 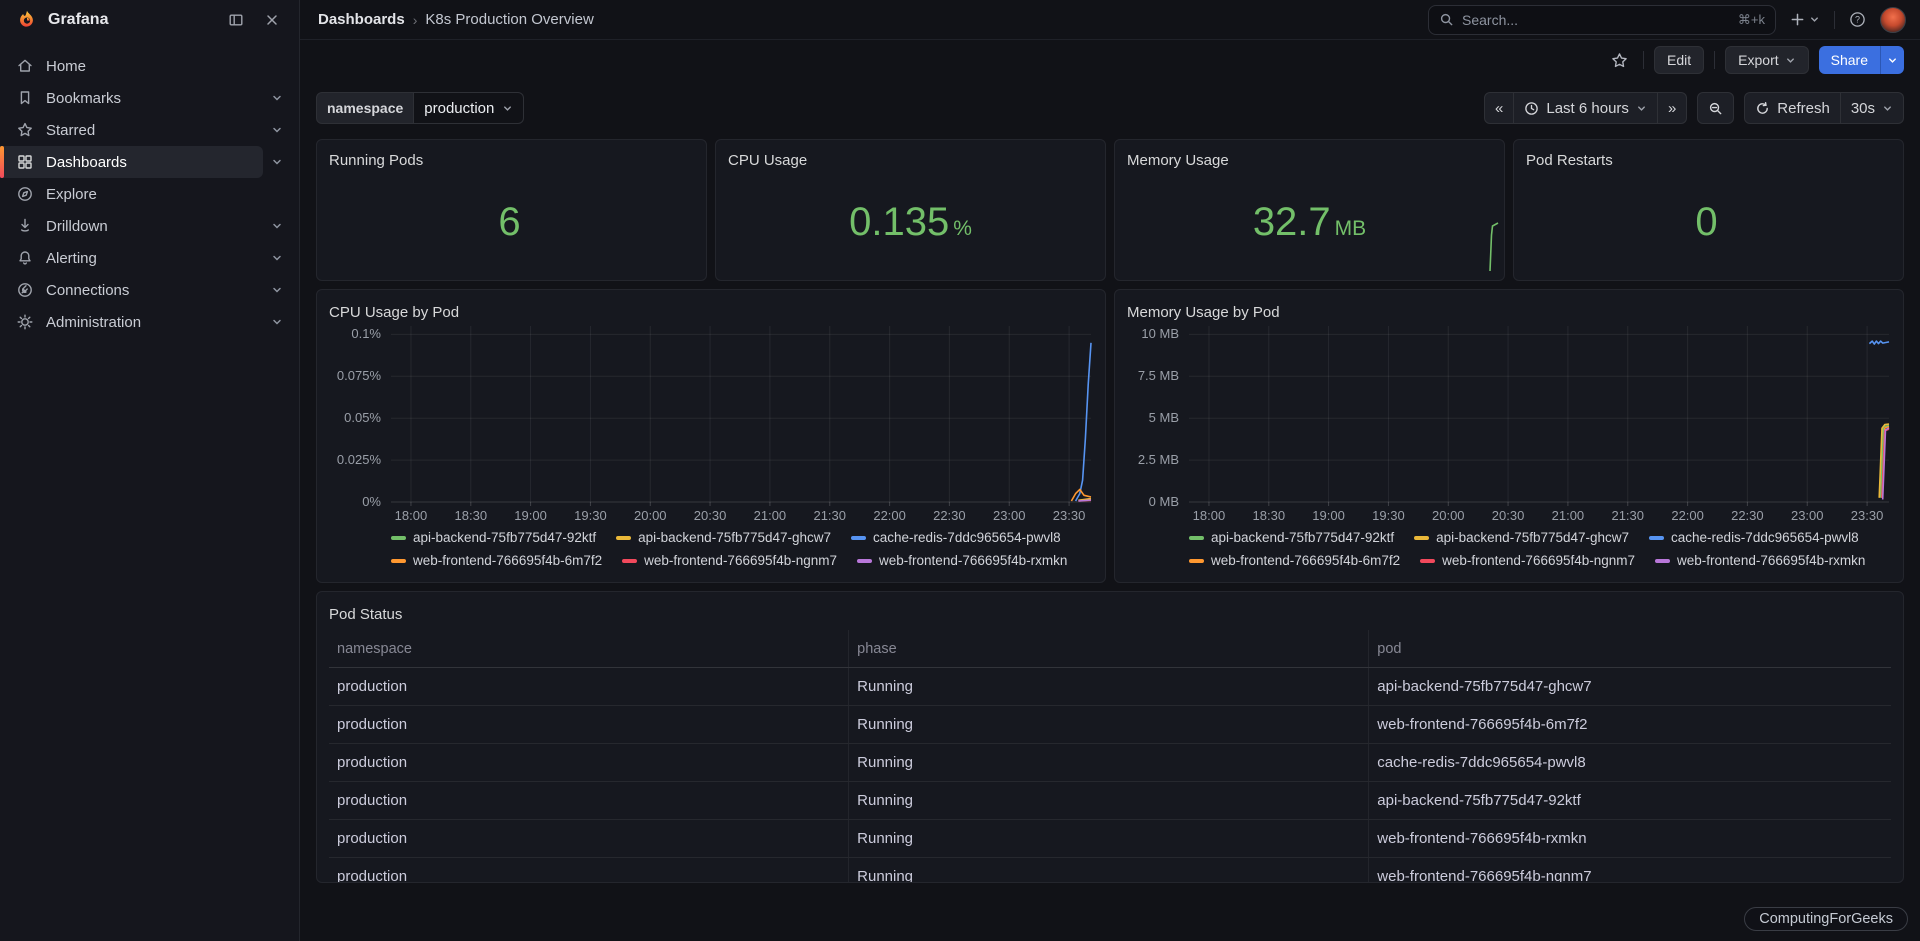 What do you see at coordinates (1747, 515) in the screenshot?
I see `x-tick-label: 22:30` at bounding box center [1747, 515].